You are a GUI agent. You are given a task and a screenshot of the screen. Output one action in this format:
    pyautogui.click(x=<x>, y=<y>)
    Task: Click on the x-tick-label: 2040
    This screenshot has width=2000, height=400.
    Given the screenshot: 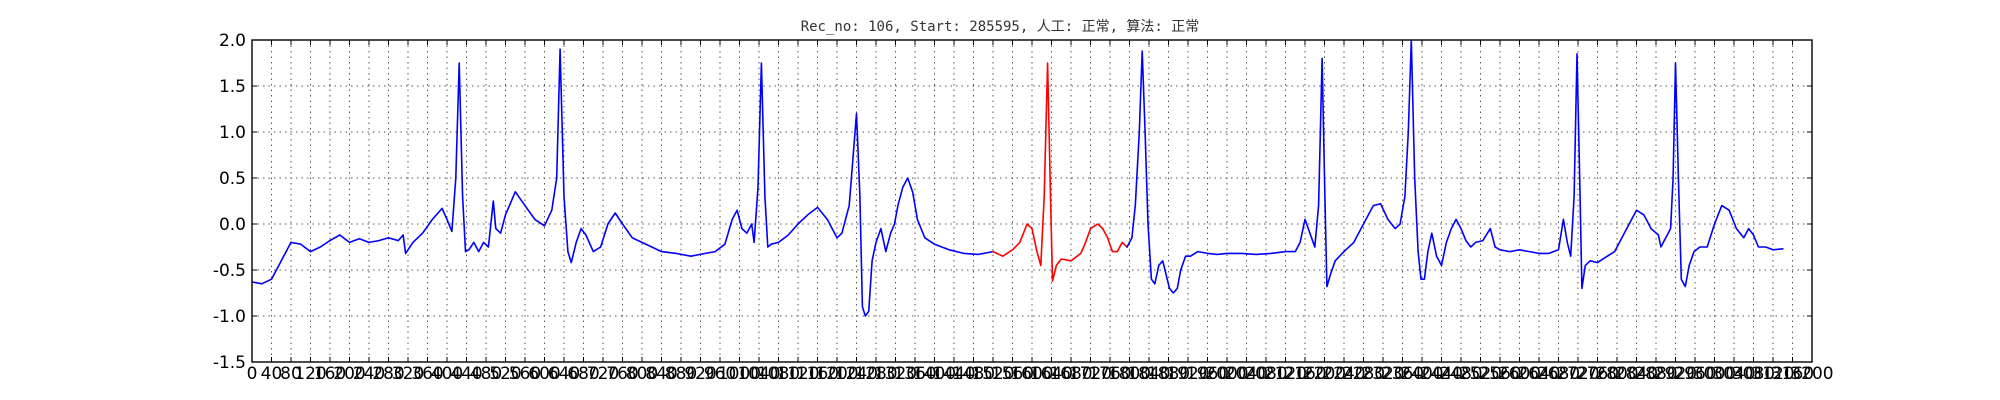 What is the action you would take?
    pyautogui.click(x=1246, y=374)
    